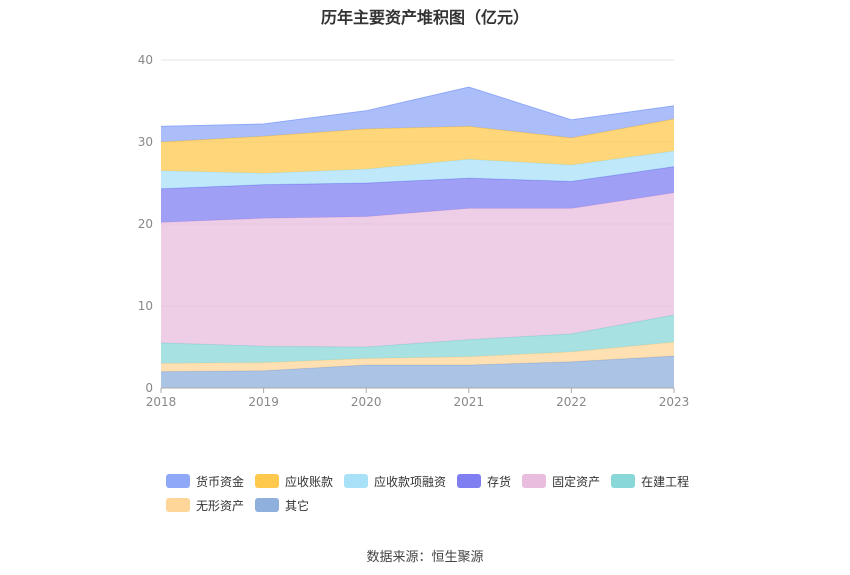 The width and height of the screenshot is (850, 575). What do you see at coordinates (282, 505) in the screenshot?
I see `legend-item: 其它` at bounding box center [282, 505].